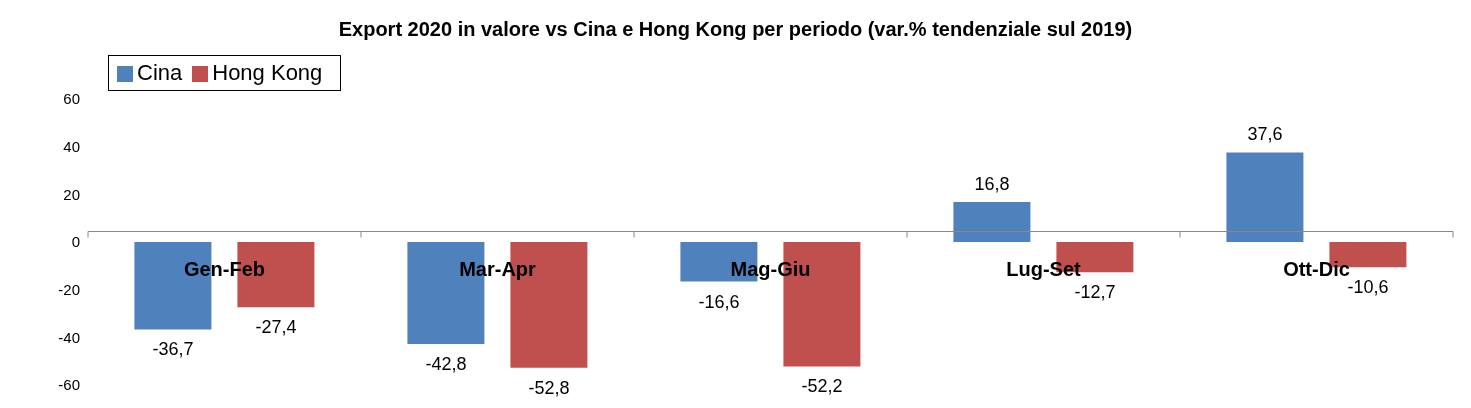 Image resolution: width=1471 pixels, height=408 pixels. Describe the element at coordinates (822, 386) in the screenshot. I see `data-label: -52,2` at that location.